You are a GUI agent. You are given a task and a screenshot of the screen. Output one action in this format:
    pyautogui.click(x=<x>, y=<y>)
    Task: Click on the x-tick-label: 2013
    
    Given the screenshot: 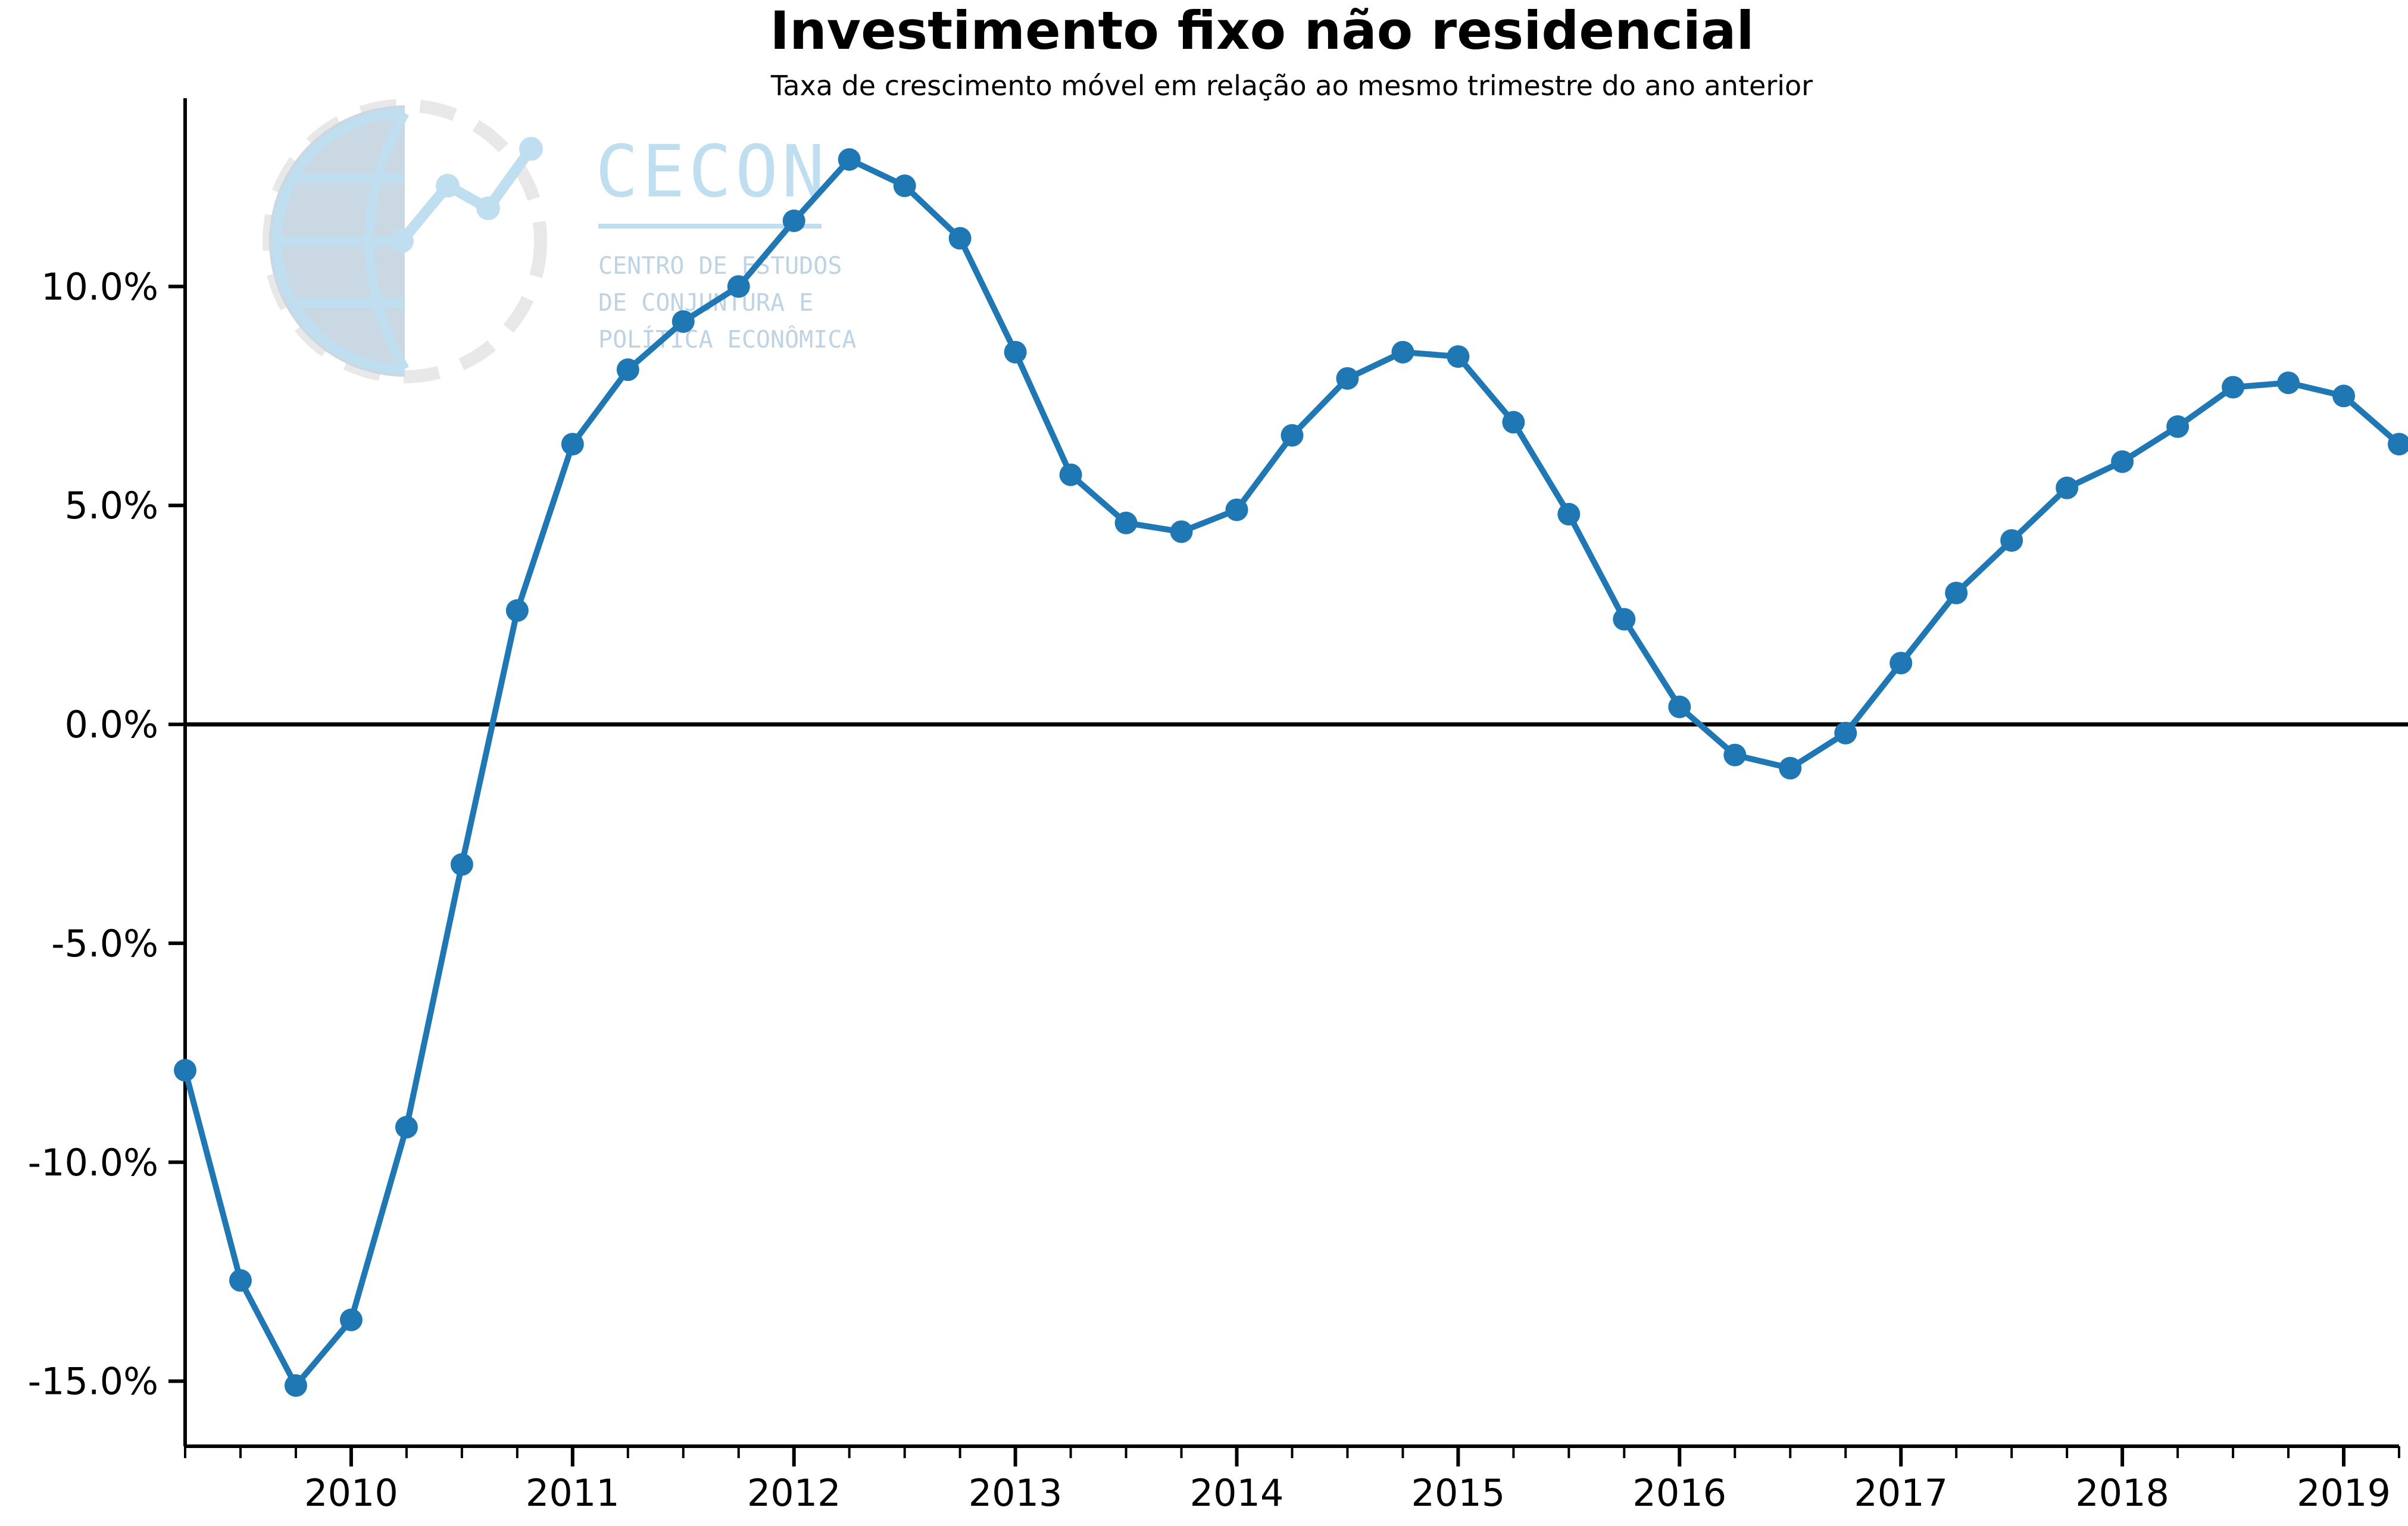 What is the action you would take?
    pyautogui.click(x=1016, y=1493)
    